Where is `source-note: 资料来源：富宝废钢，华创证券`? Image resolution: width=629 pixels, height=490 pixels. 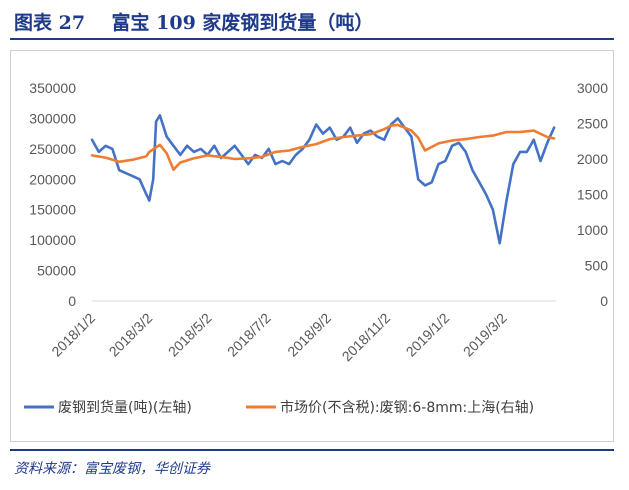 source-note: 资料来源：富宝废钢，华创证券 is located at coordinates (112, 469).